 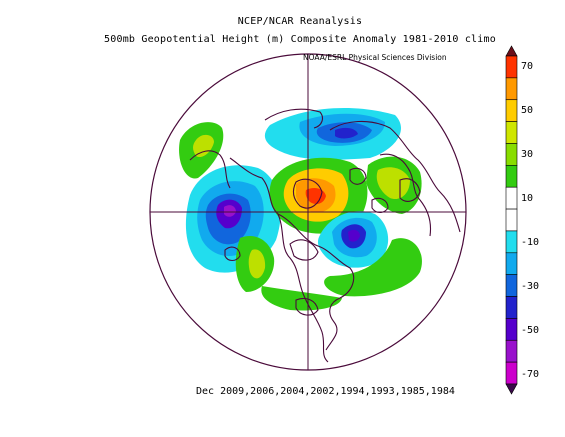 What do you see at coordinates (346, 133) in the screenshot?
I see `negative-anomaly-arctic-deep` at bounding box center [346, 133].